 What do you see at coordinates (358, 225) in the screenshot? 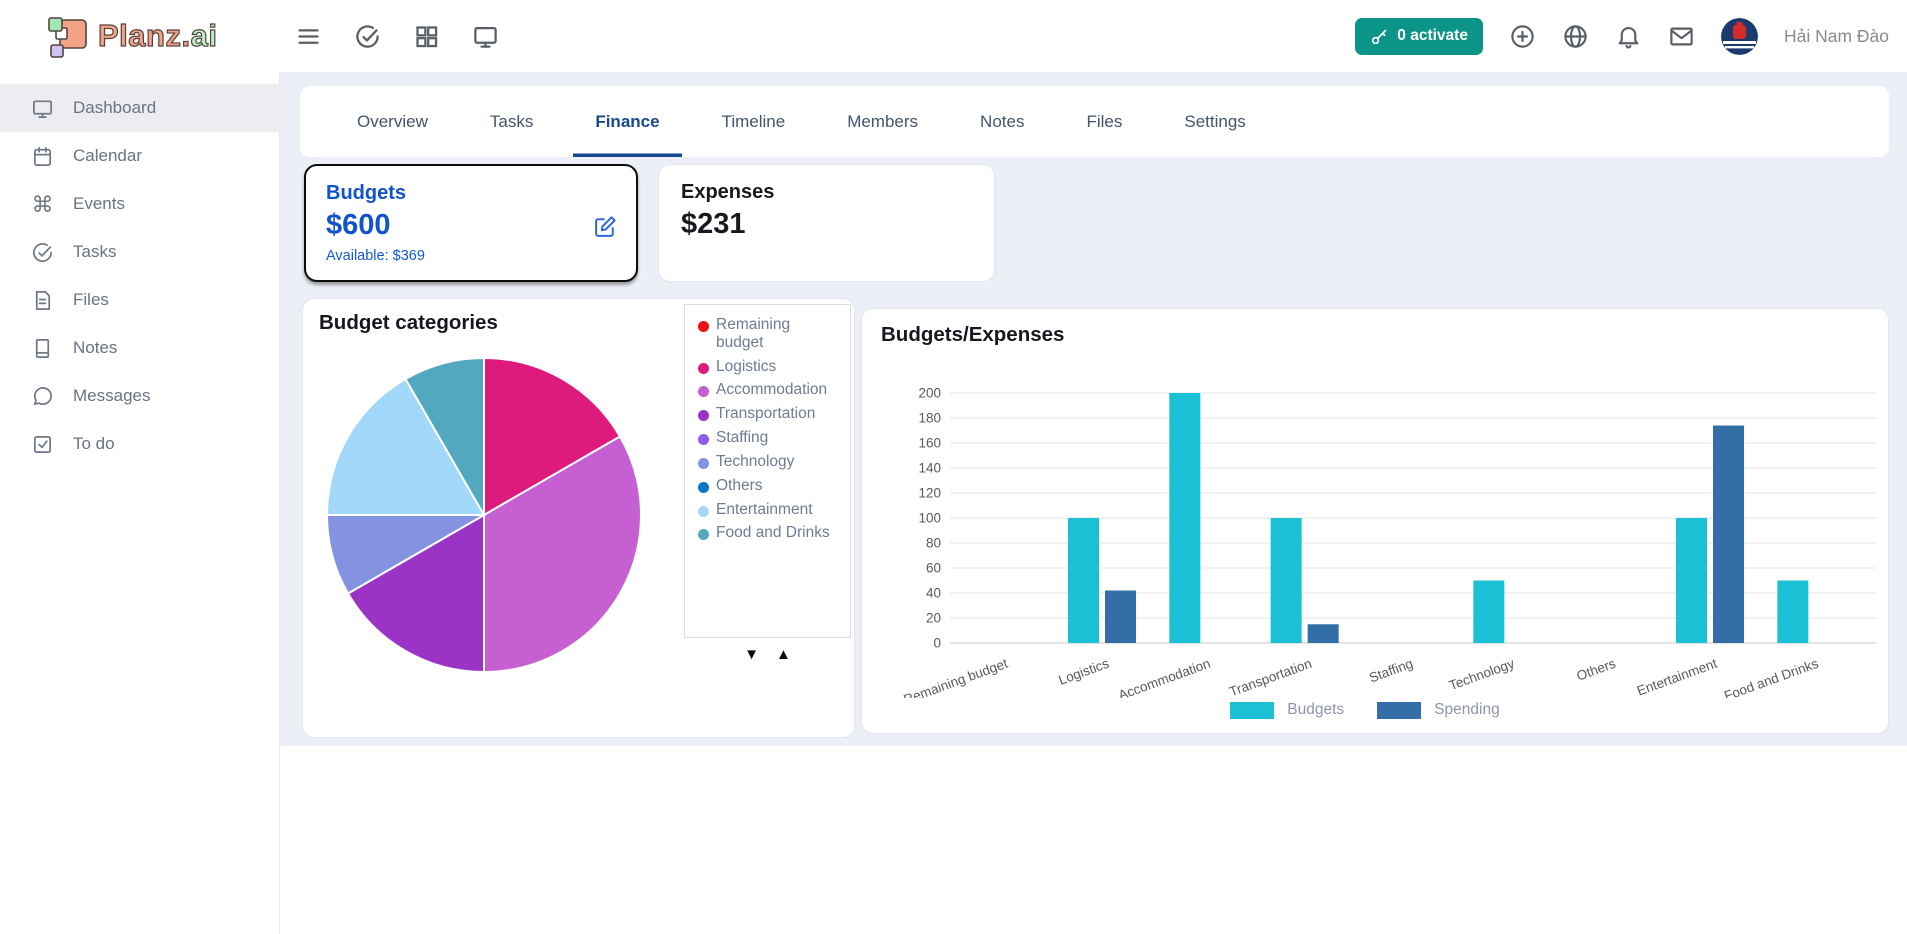
I see `budgets-amount: $600` at bounding box center [358, 225].